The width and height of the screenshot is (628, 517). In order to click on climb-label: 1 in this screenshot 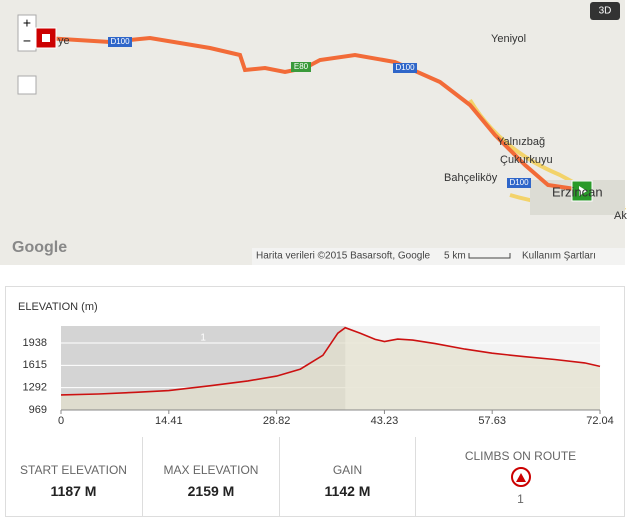, I will do `click(203, 338)`.